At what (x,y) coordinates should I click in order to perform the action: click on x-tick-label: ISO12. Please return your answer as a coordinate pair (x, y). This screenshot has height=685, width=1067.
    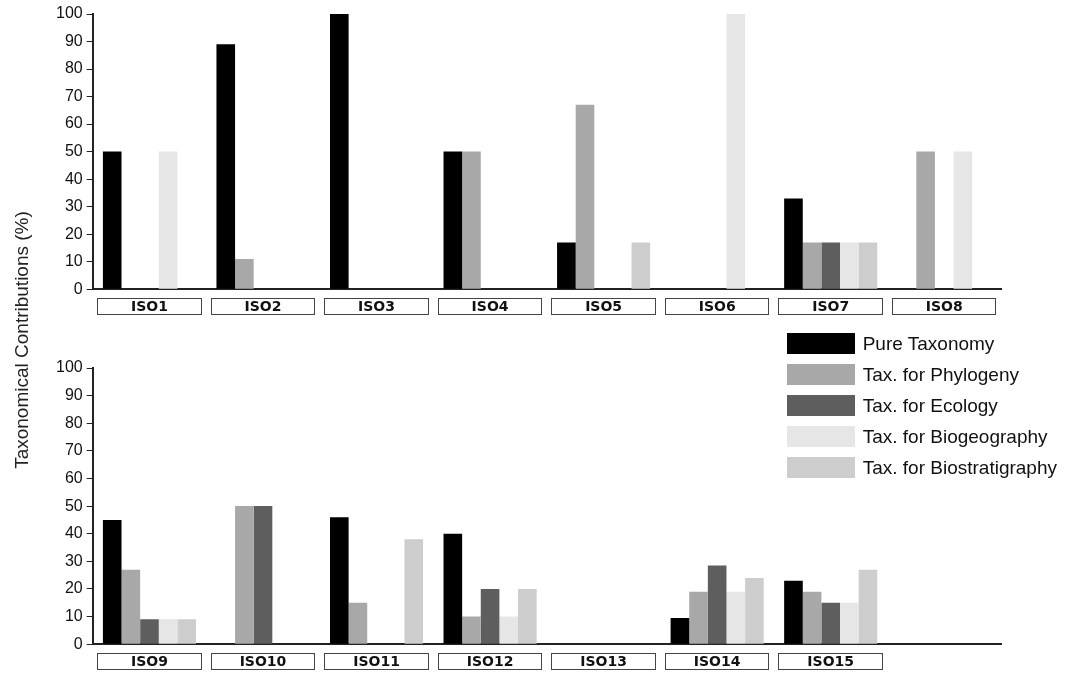
    Looking at the image, I should click on (490, 661).